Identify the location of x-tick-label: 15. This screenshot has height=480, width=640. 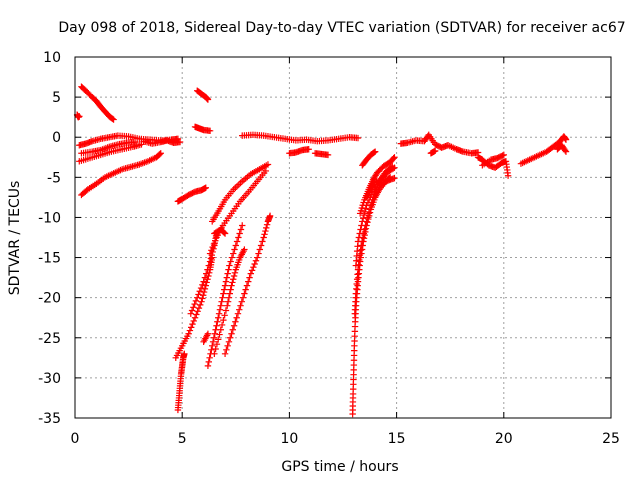
(397, 439).